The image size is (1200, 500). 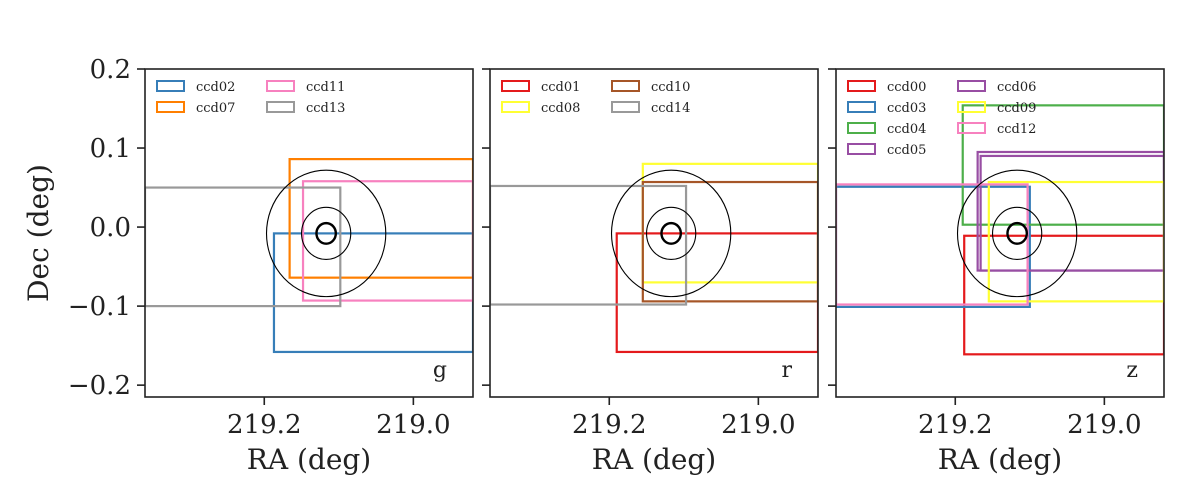 I want to click on band-label: r, so click(x=786, y=370).